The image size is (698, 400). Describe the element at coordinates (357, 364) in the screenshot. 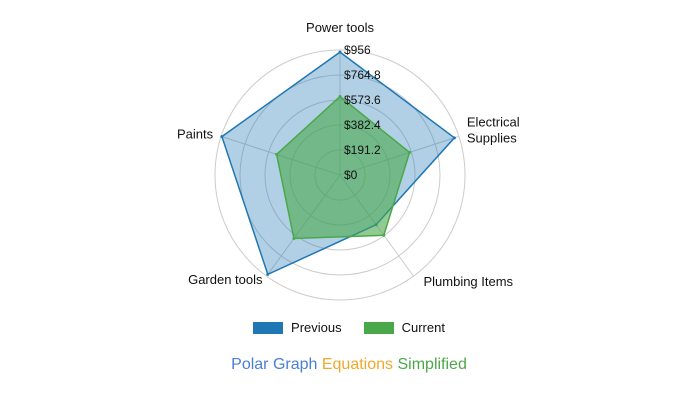

I see `caption-part-2: Equations` at that location.